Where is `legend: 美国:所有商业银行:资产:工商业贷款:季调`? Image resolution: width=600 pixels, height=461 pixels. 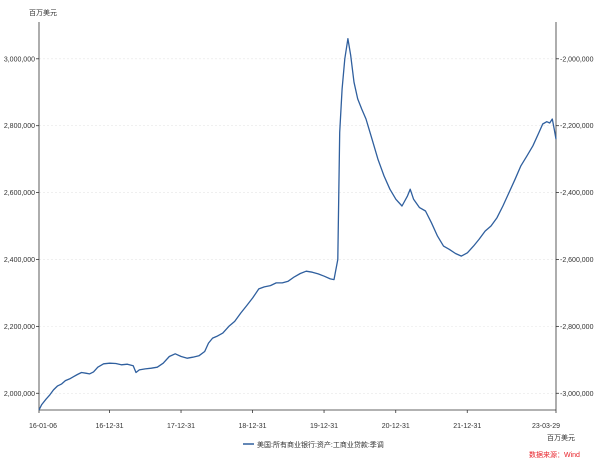
legend: 美国:所有商业银行:资产:工商业贷款:季调 is located at coordinates (313, 444).